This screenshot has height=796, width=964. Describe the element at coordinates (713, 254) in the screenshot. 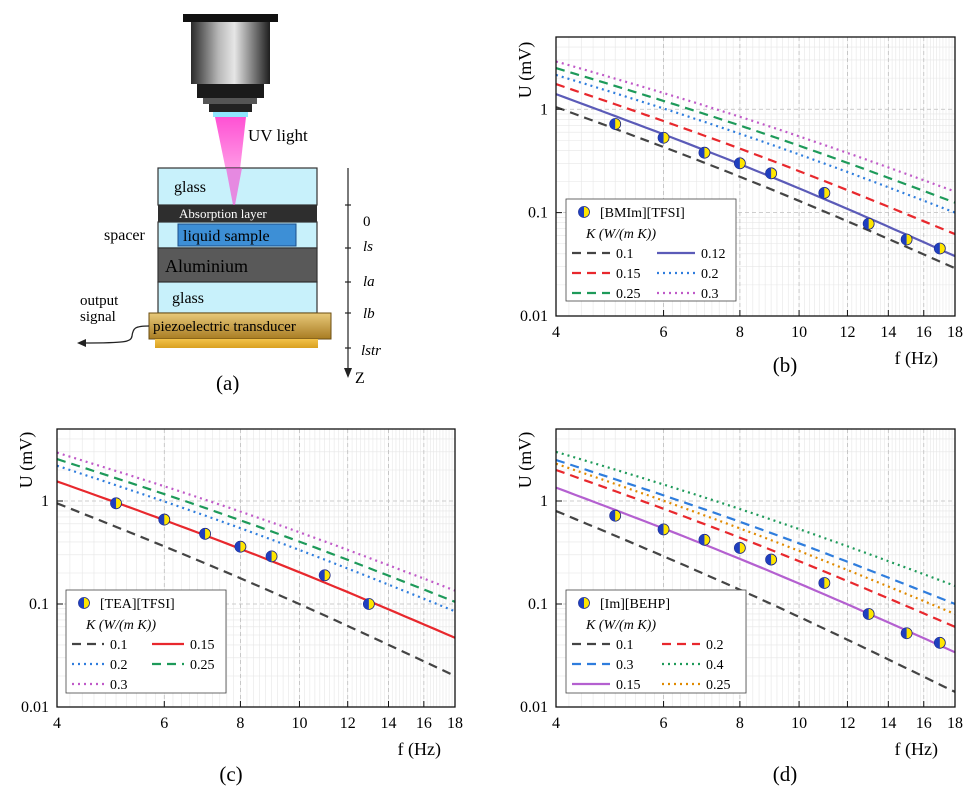

I see `legend-series-name: 0.12` at that location.